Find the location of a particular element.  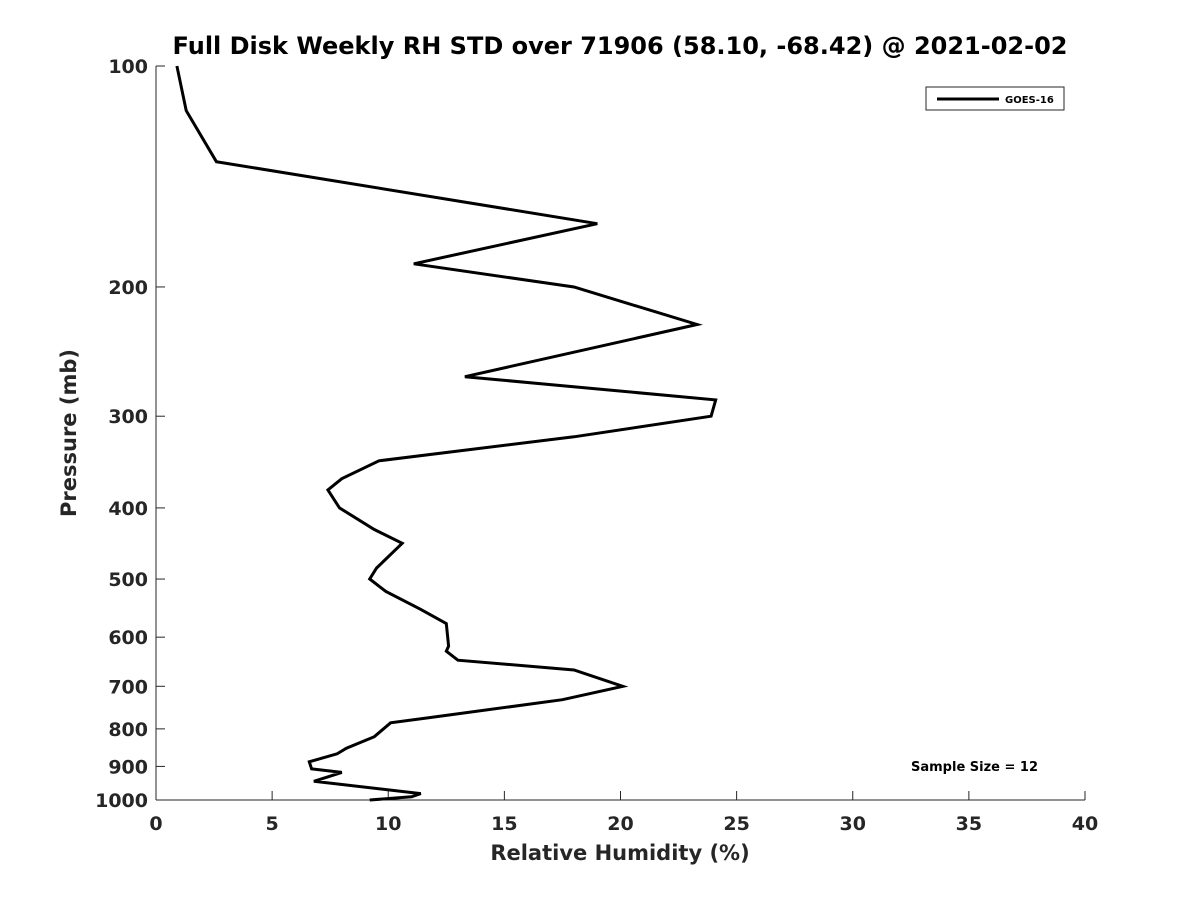

y-tick-label-4: 500 is located at coordinates (128, 580).